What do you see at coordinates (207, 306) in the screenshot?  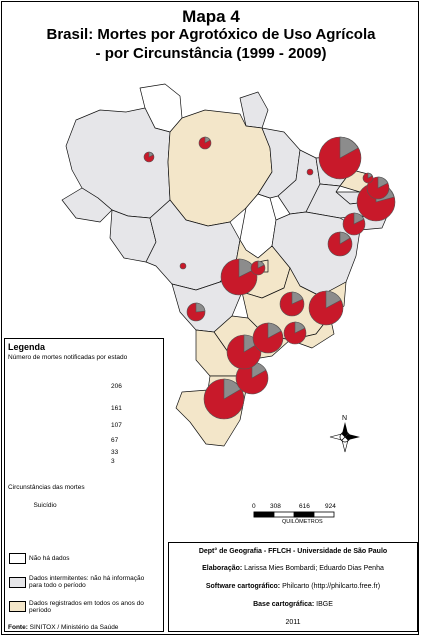 I see `state-mato-grosso-do-sul` at bounding box center [207, 306].